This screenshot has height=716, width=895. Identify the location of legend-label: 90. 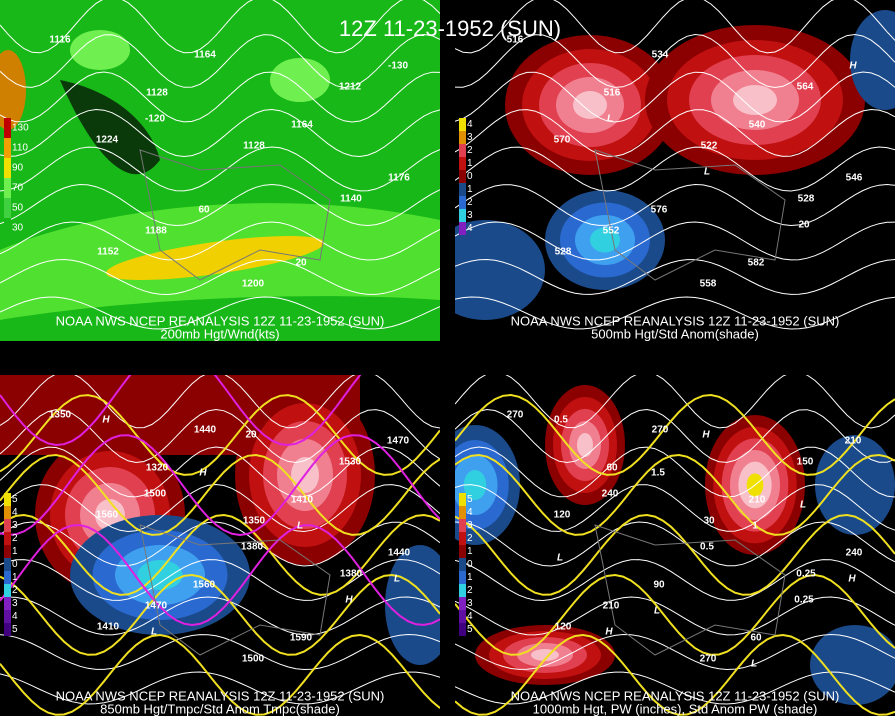
(18, 168).